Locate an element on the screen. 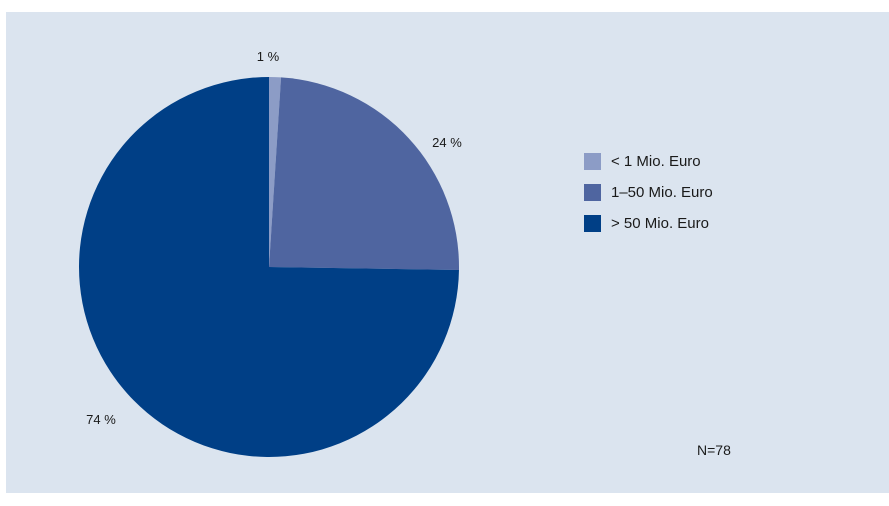  slice-value-label: 1 % is located at coordinates (268, 56).